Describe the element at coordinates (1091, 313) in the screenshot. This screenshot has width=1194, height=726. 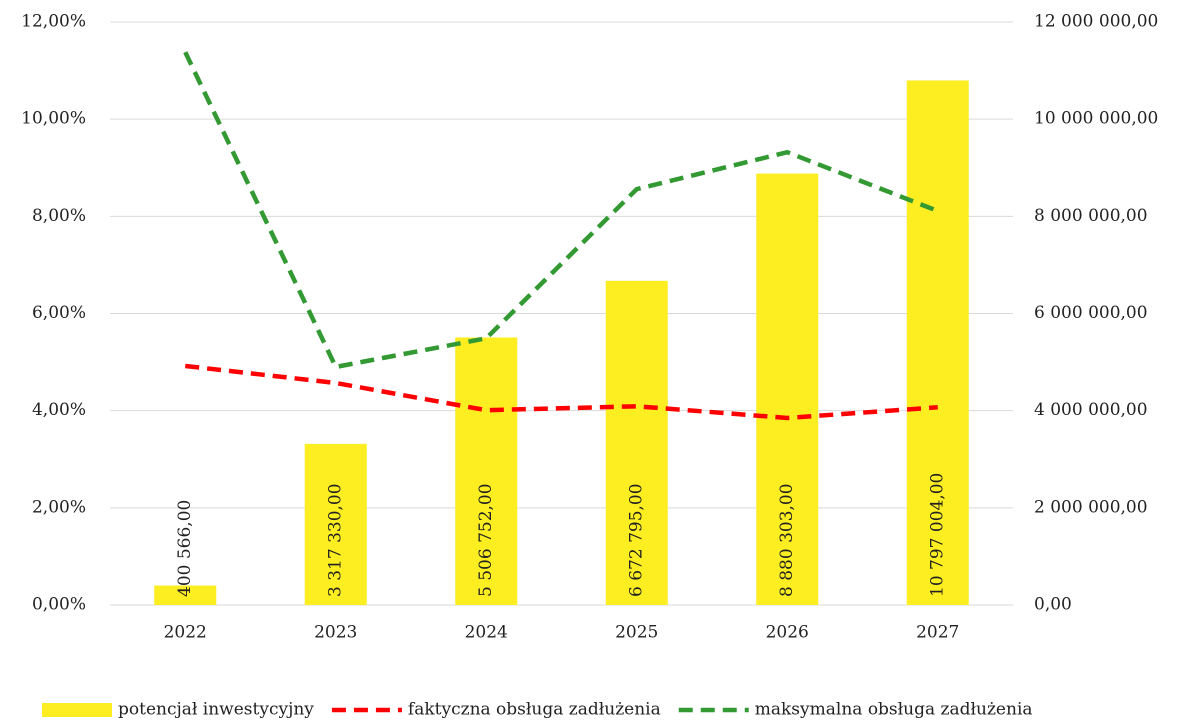
I see `y2-tick-label: 6 000 000,00` at that location.